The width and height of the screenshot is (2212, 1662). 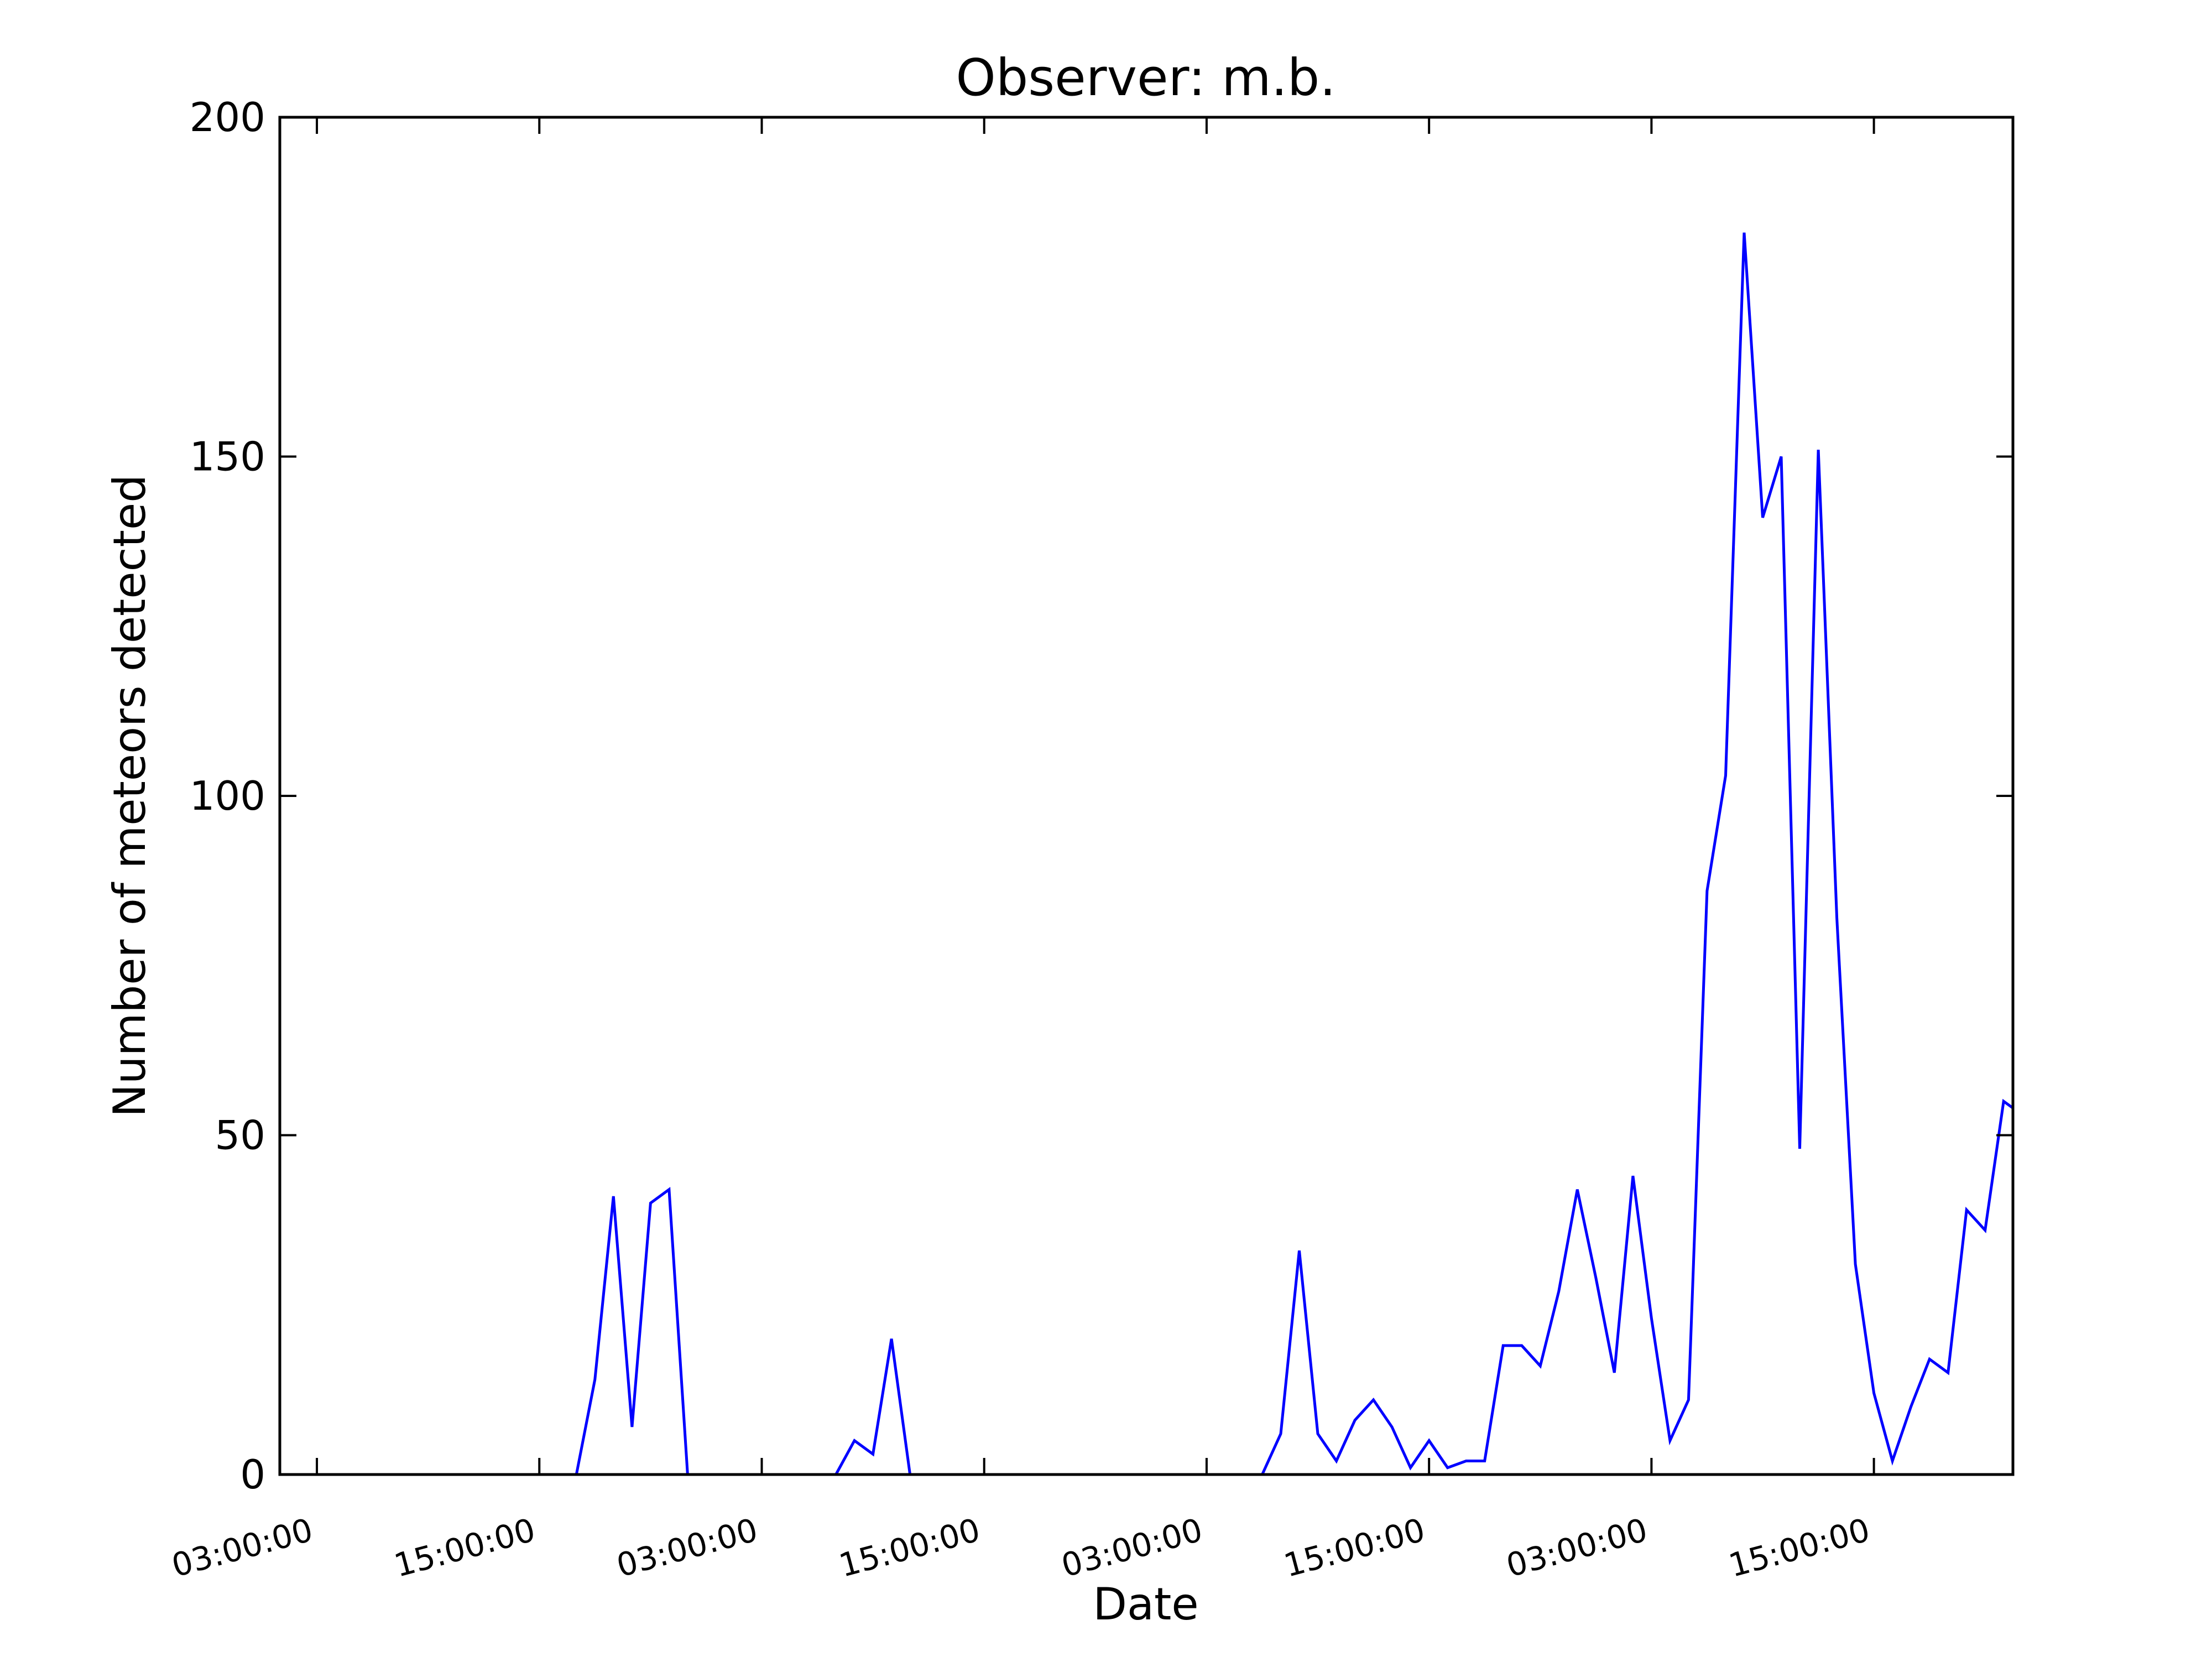 I want to click on y-tick-label: 150, so click(x=228, y=457).